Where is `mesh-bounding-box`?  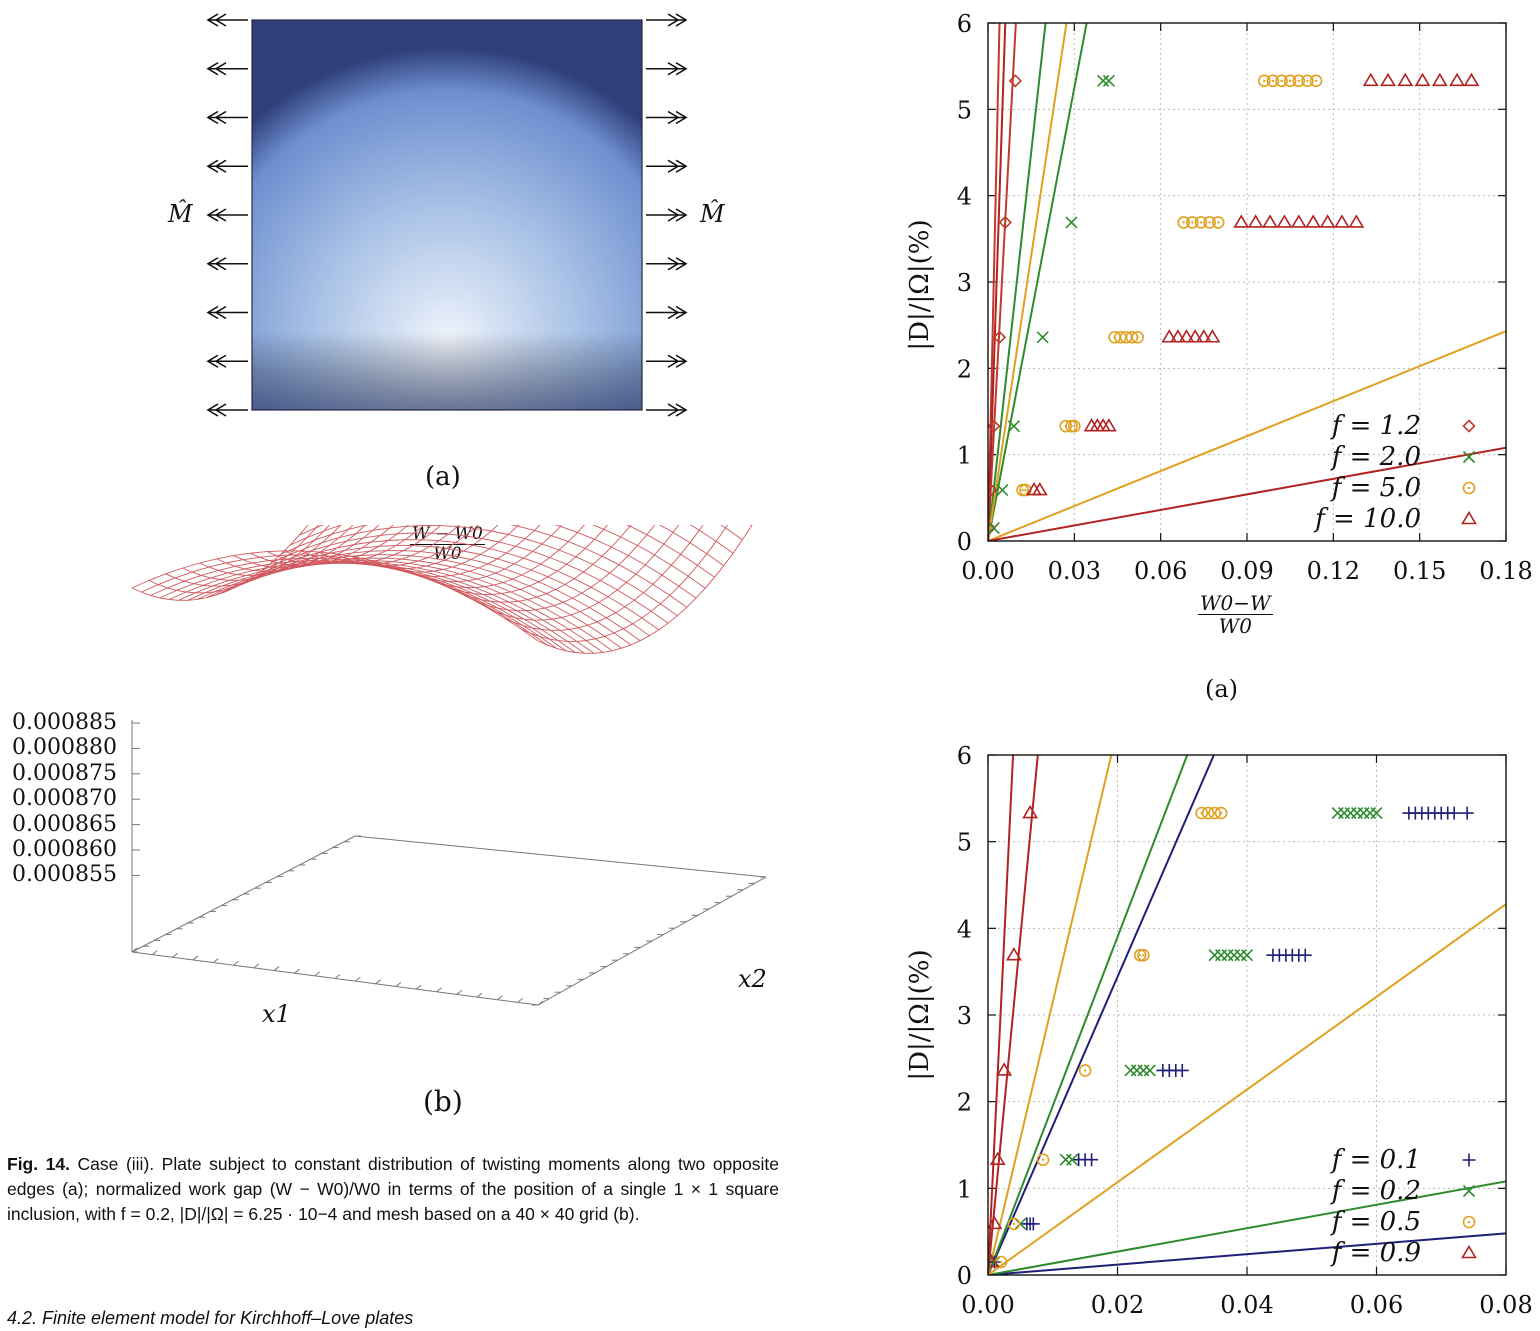 mesh-bounding-box is located at coordinates (449, 863).